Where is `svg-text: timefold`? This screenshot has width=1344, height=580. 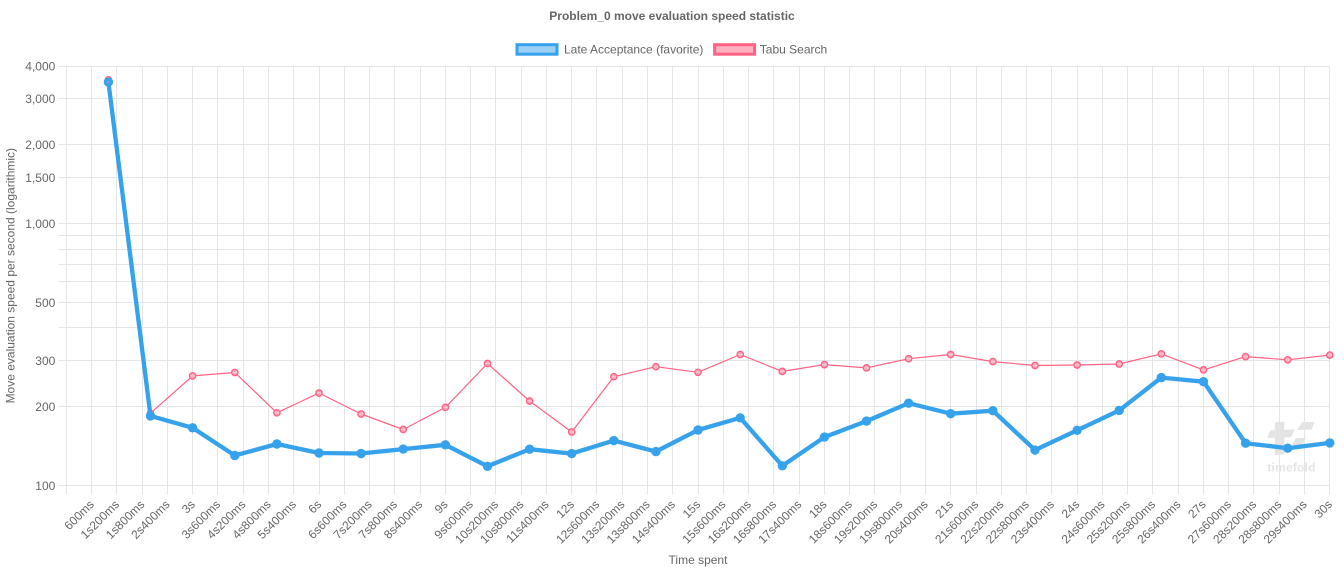 svg-text: timefold is located at coordinates (1291, 468).